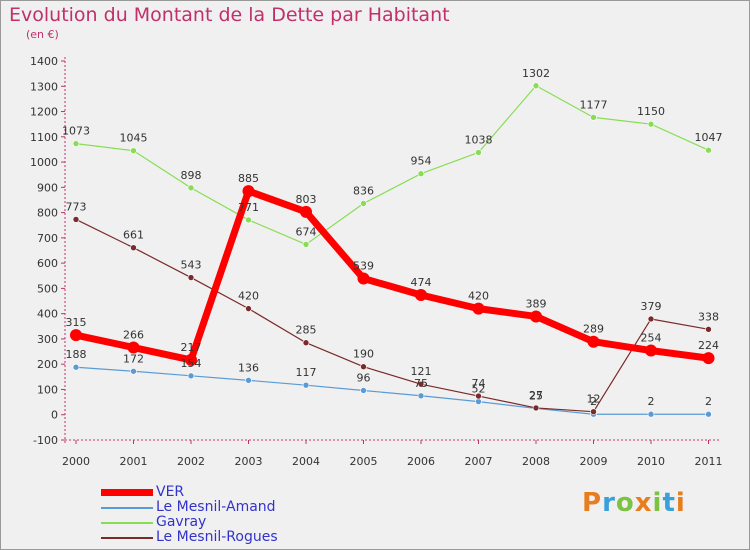 This screenshot has height=550, width=750. I want to click on x-tick-label: 2009, so click(594, 461).